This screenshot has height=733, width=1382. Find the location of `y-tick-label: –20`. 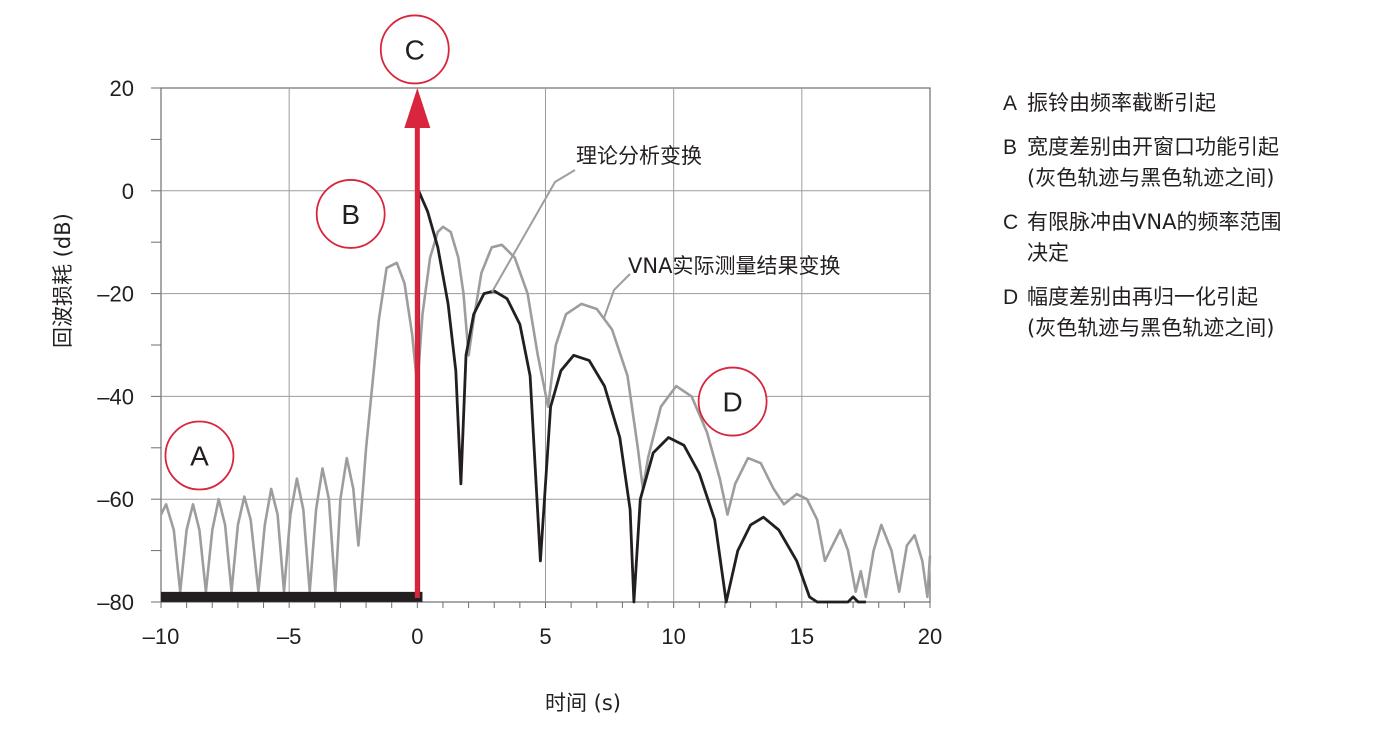

y-tick-label: –20 is located at coordinates (115, 294).